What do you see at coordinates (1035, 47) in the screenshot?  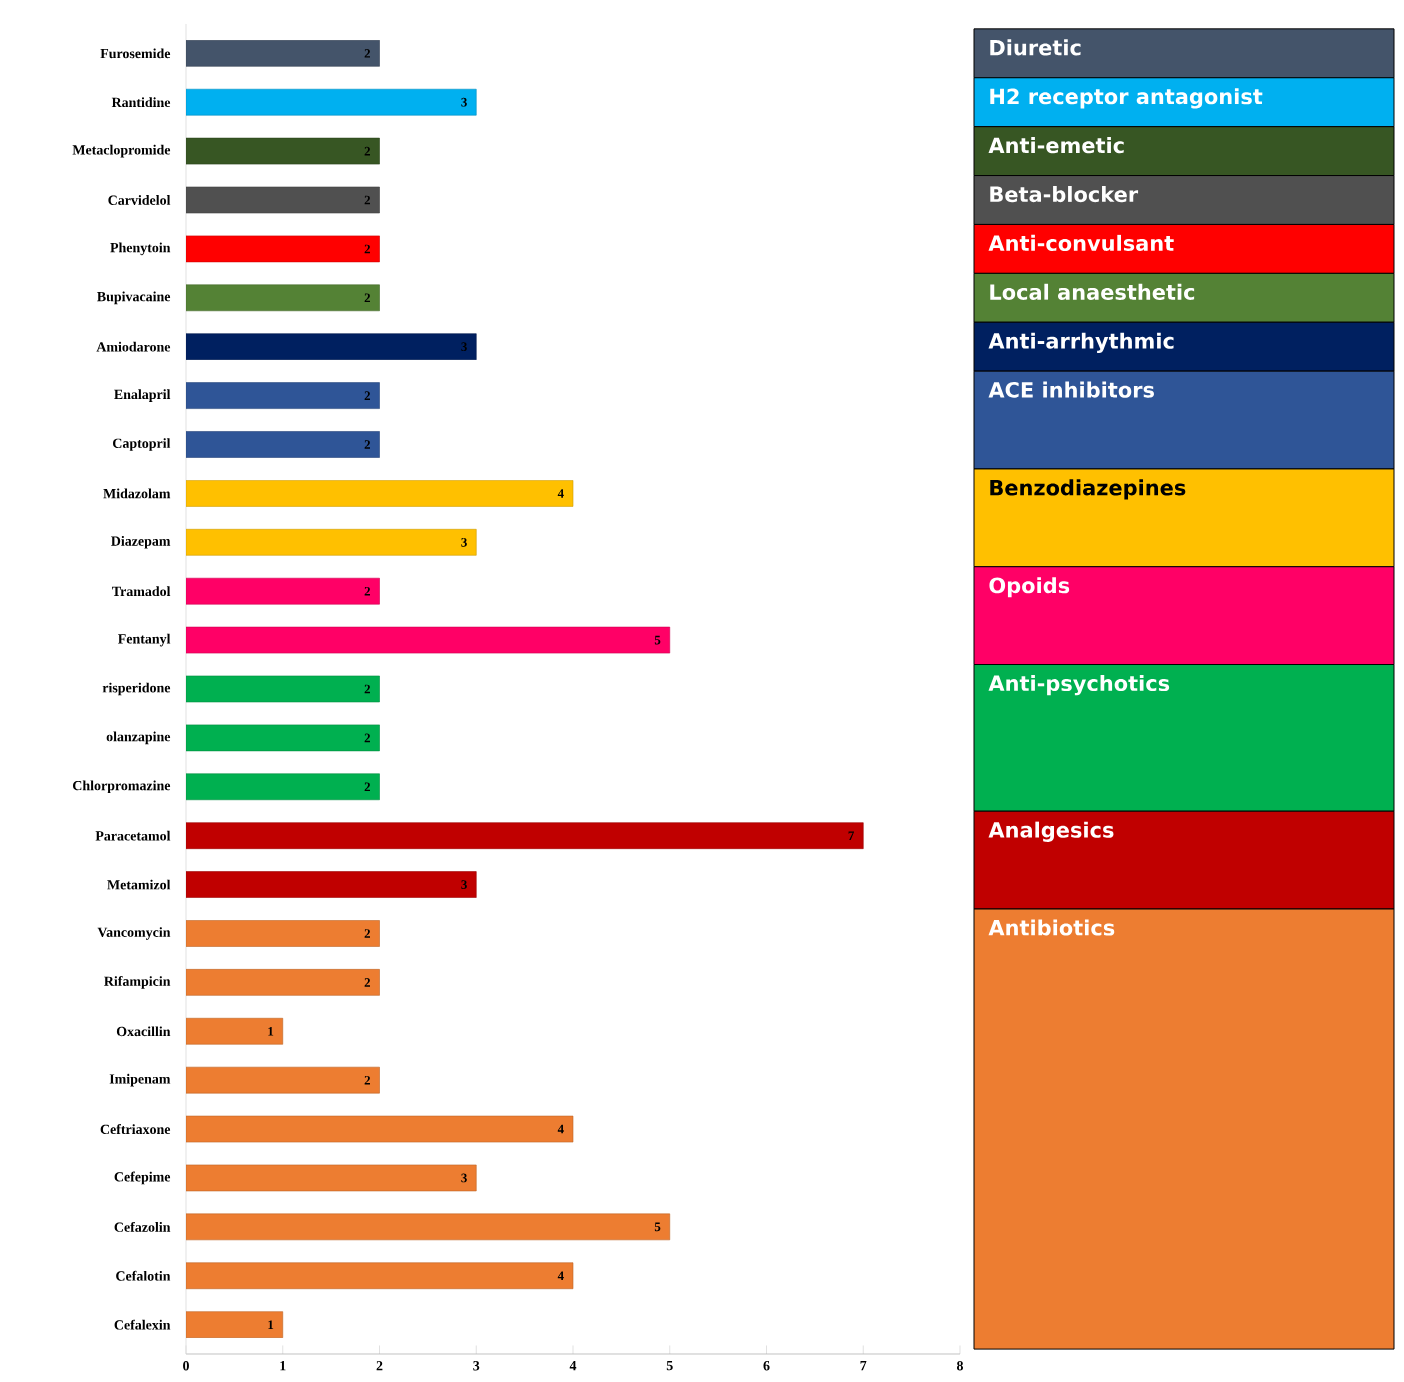 I see `text: Diuretic` at bounding box center [1035, 47].